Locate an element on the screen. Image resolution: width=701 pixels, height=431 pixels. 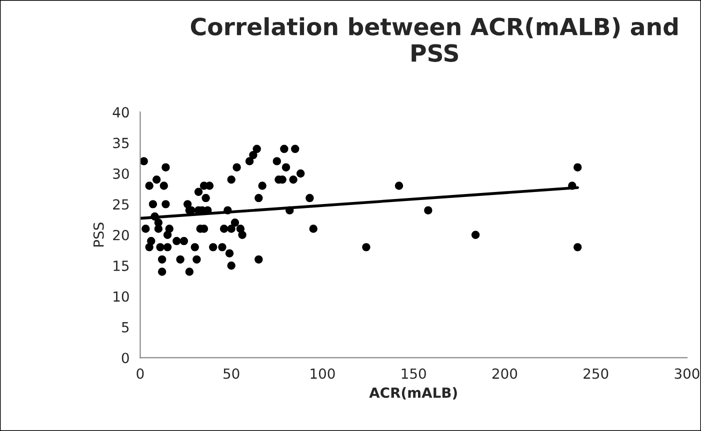
y-tick-label: 35 is located at coordinates (121, 143).